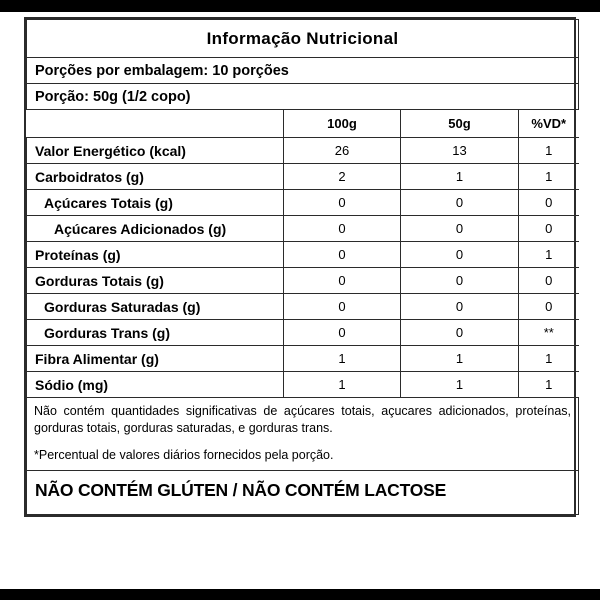 The width and height of the screenshot is (600, 600). I want to click on nutrient-name: Gorduras Totais (g), so click(155, 280).